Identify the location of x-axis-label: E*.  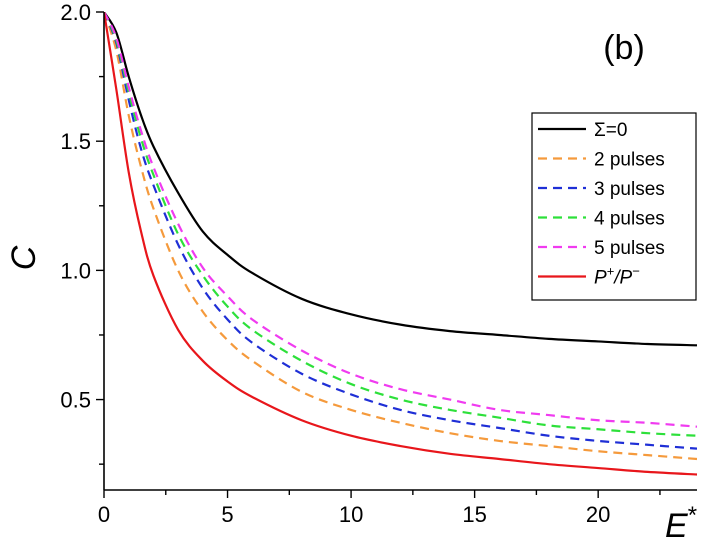
(681, 523).